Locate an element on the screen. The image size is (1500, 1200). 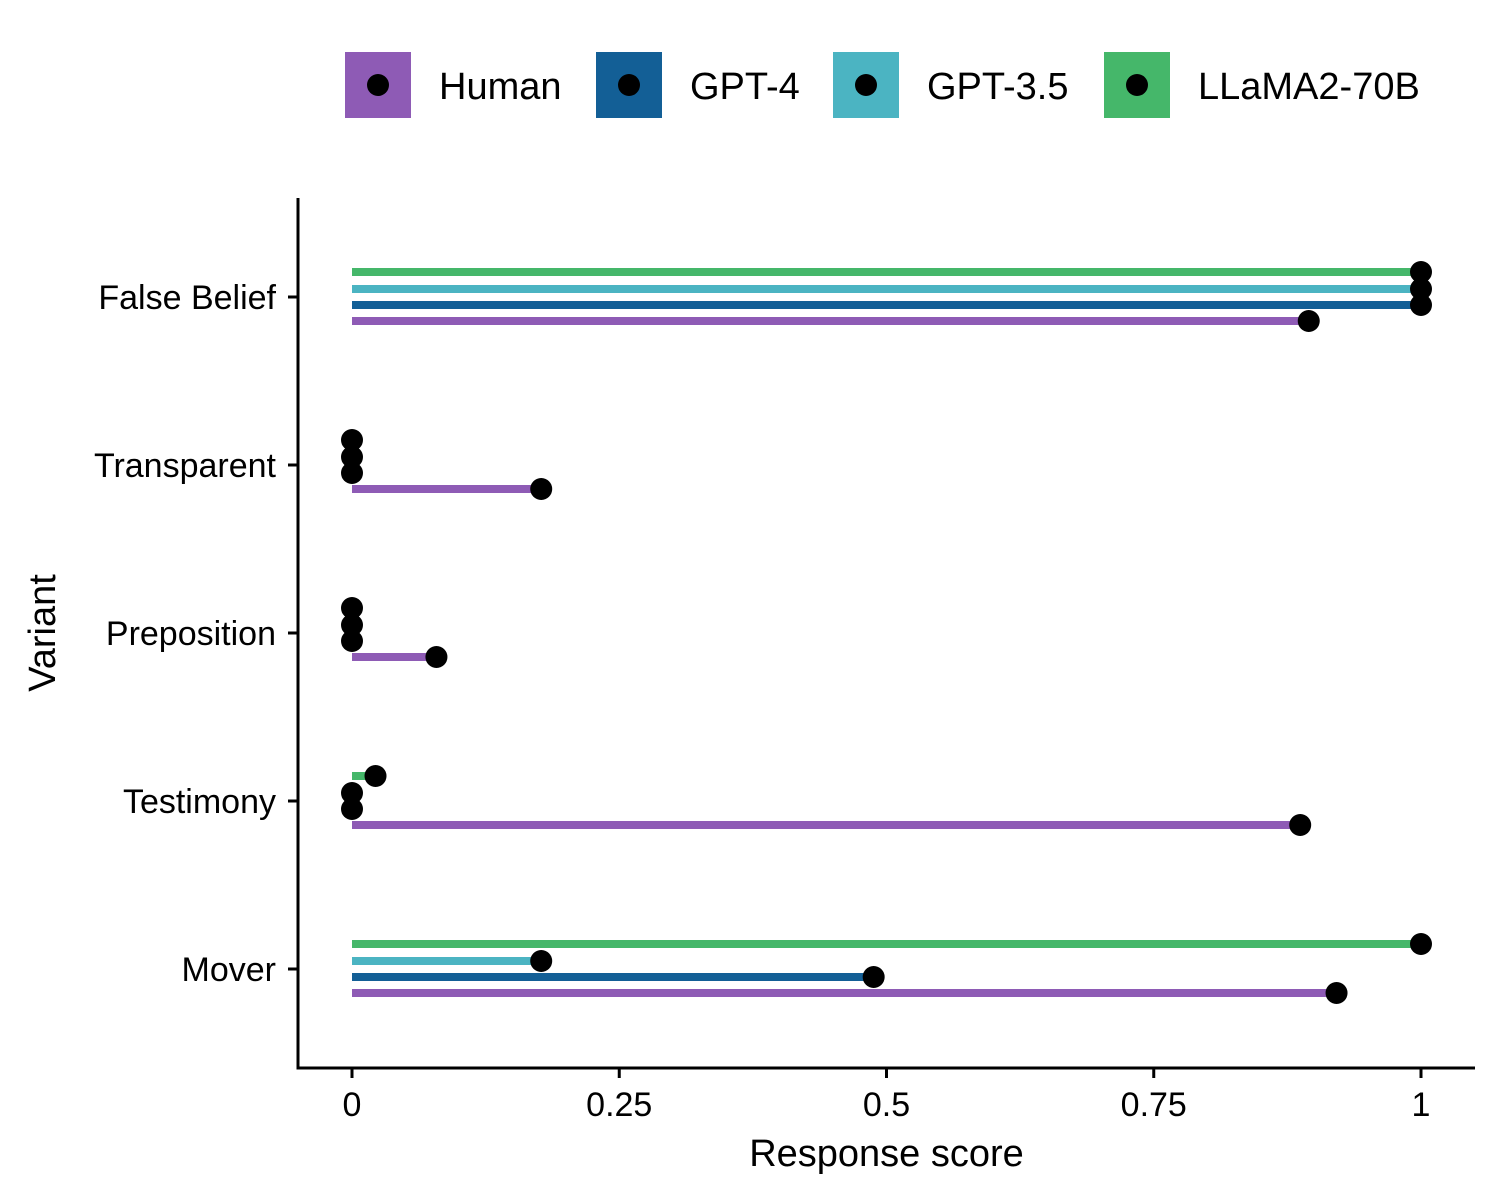
legend-label-gpt-3-5: GPT-3.5 is located at coordinates (998, 87).